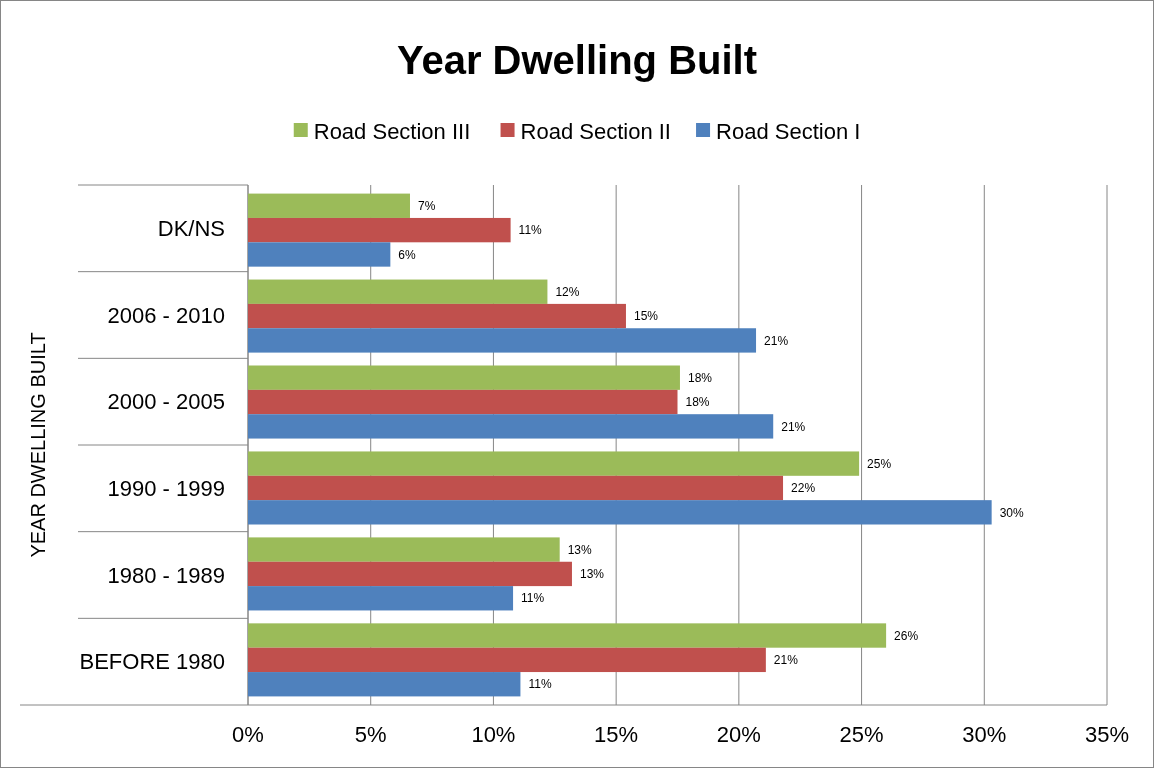  I want to click on y-tick-label: DK/NS, so click(191, 229).